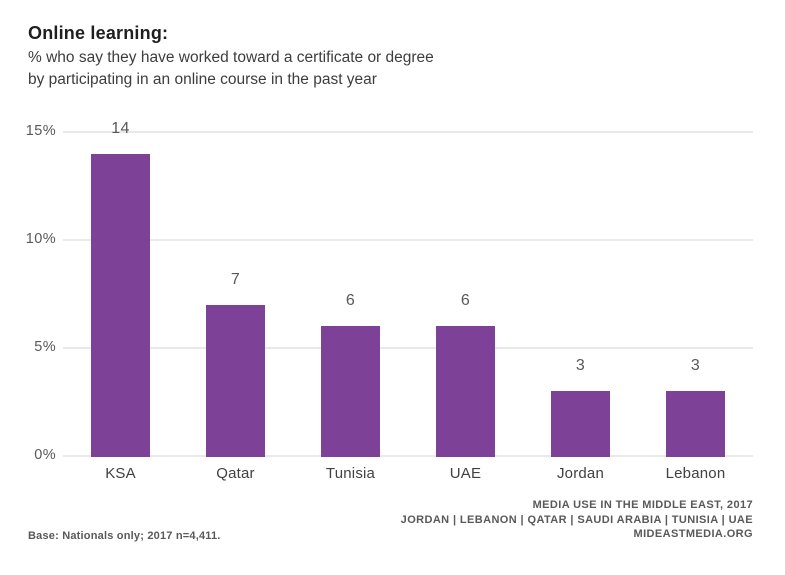  I want to click on y-axis-tick-label: 0%, so click(45, 455).